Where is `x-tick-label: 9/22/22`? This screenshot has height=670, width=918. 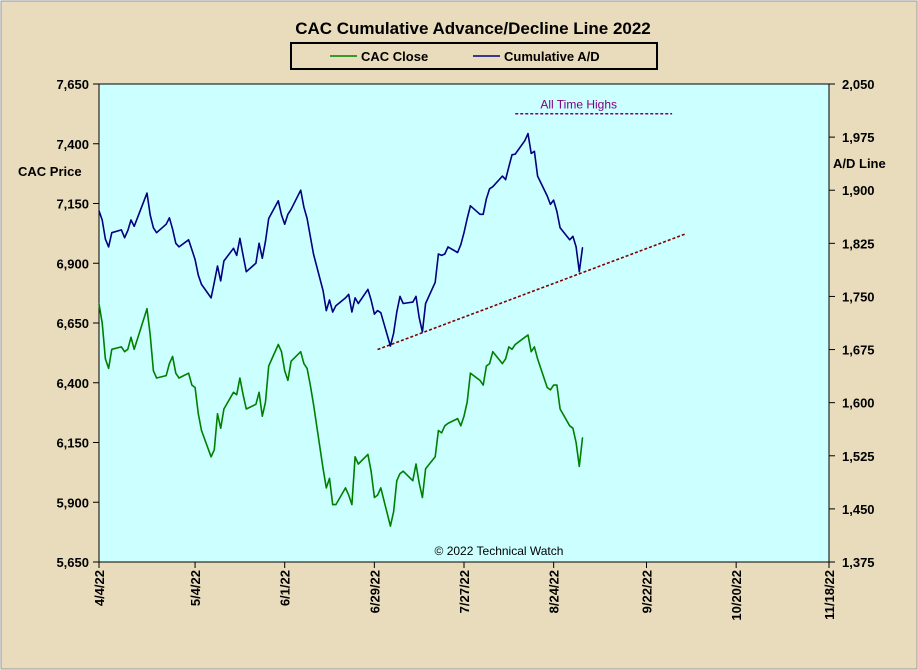 x-tick-label: 9/22/22 is located at coordinates (647, 591).